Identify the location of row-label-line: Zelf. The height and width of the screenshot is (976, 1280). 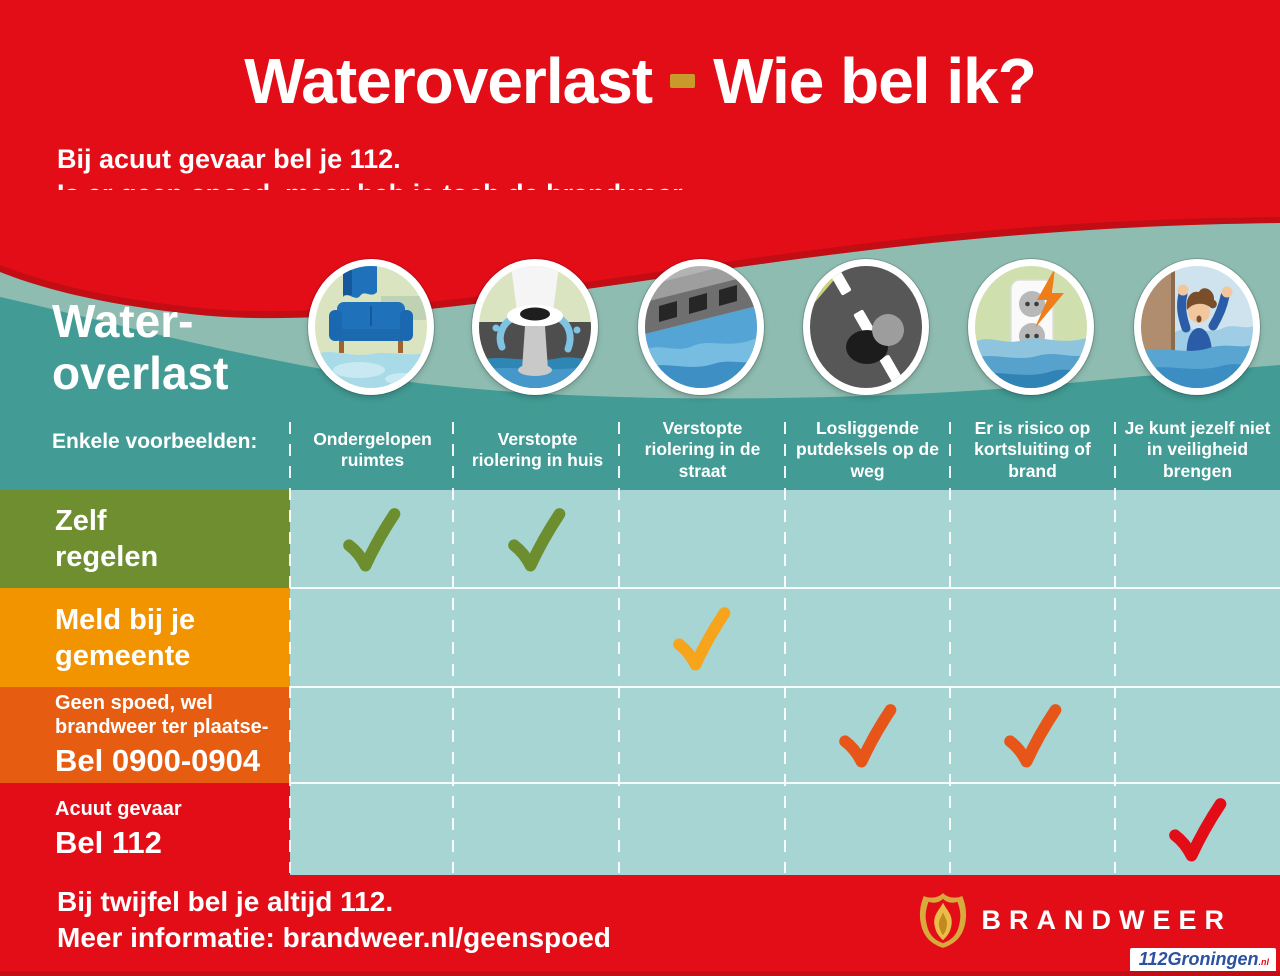
(81, 521).